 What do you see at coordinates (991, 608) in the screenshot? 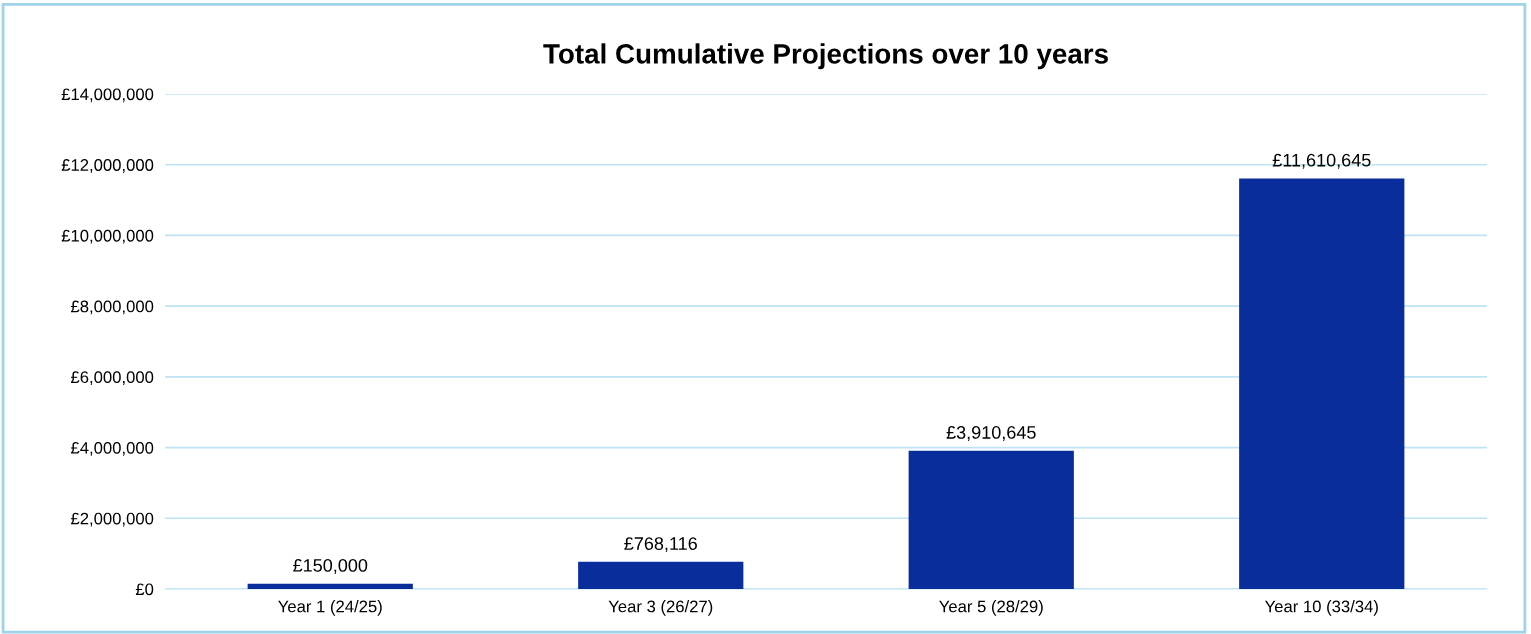
I see `x-tick-label: Year 5 (28/29)` at bounding box center [991, 608].